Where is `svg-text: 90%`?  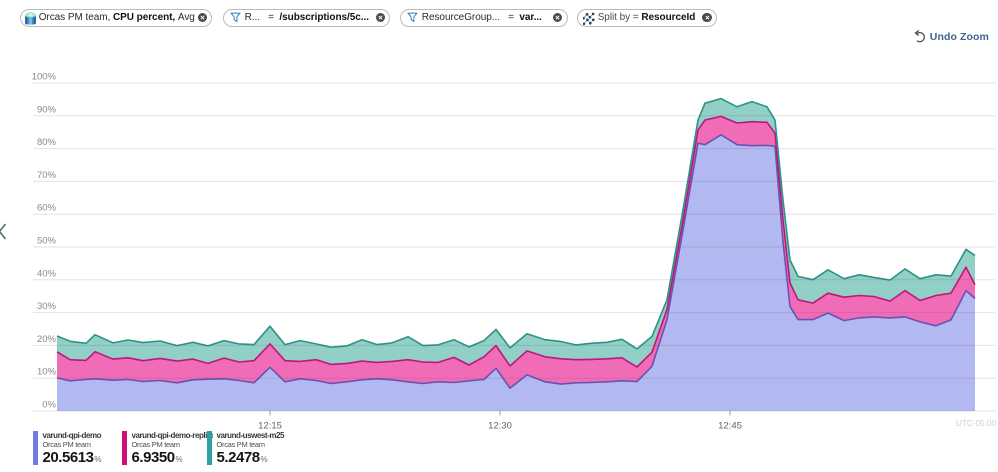
svg-text: 90% is located at coordinates (47, 109).